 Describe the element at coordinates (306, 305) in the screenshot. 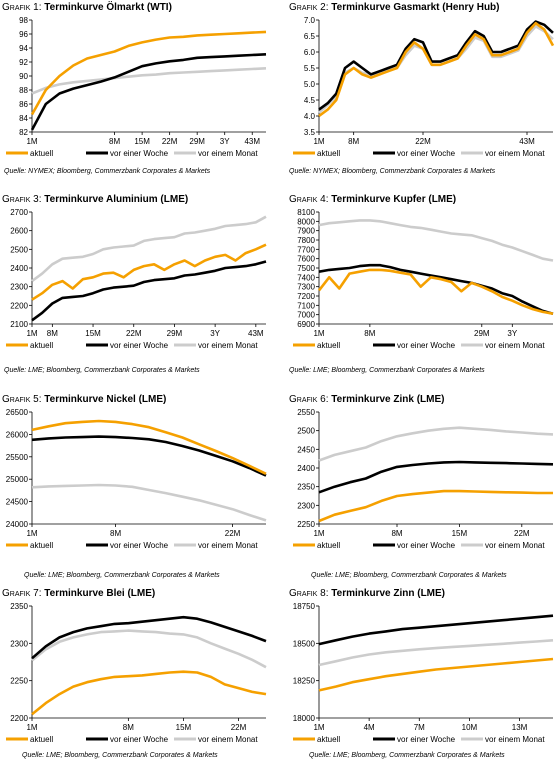

I see `y-tick-label: 7100` at that location.